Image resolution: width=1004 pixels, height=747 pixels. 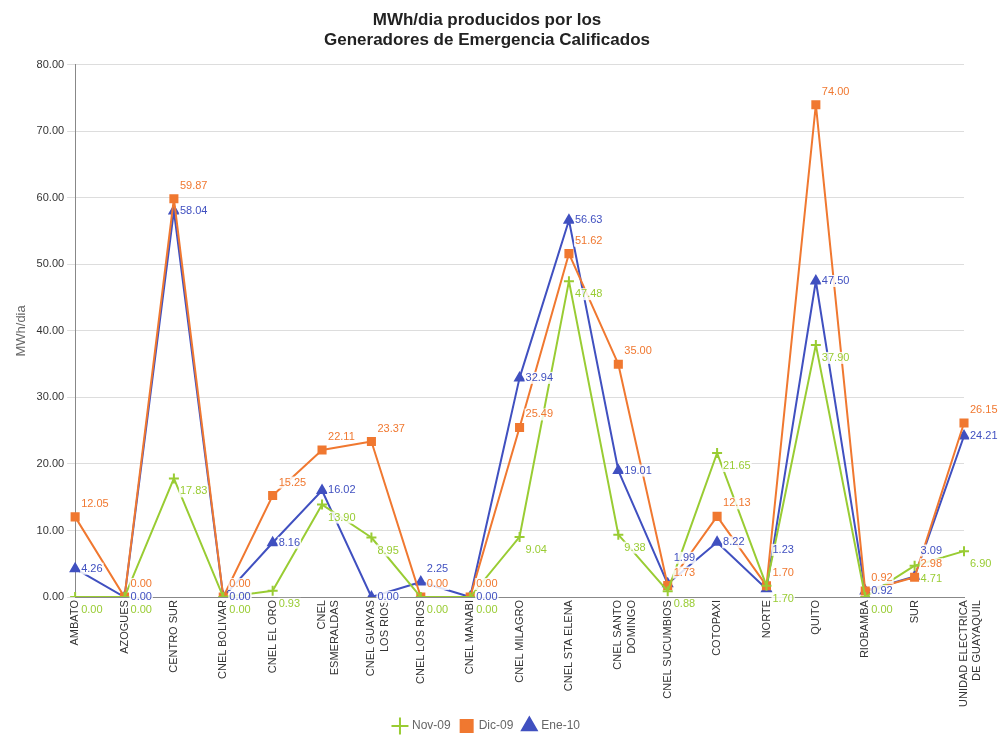 I want to click on x-tick-label: CNEL LOS RIOS, so click(x=419, y=642).